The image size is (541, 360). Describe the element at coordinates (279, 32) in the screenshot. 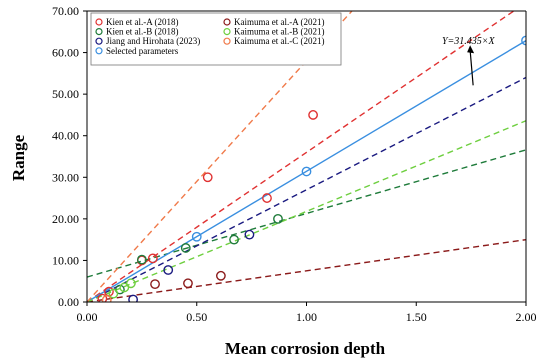

I see `legend-label-5: Kaimuma et al.-B (2021)` at that location.